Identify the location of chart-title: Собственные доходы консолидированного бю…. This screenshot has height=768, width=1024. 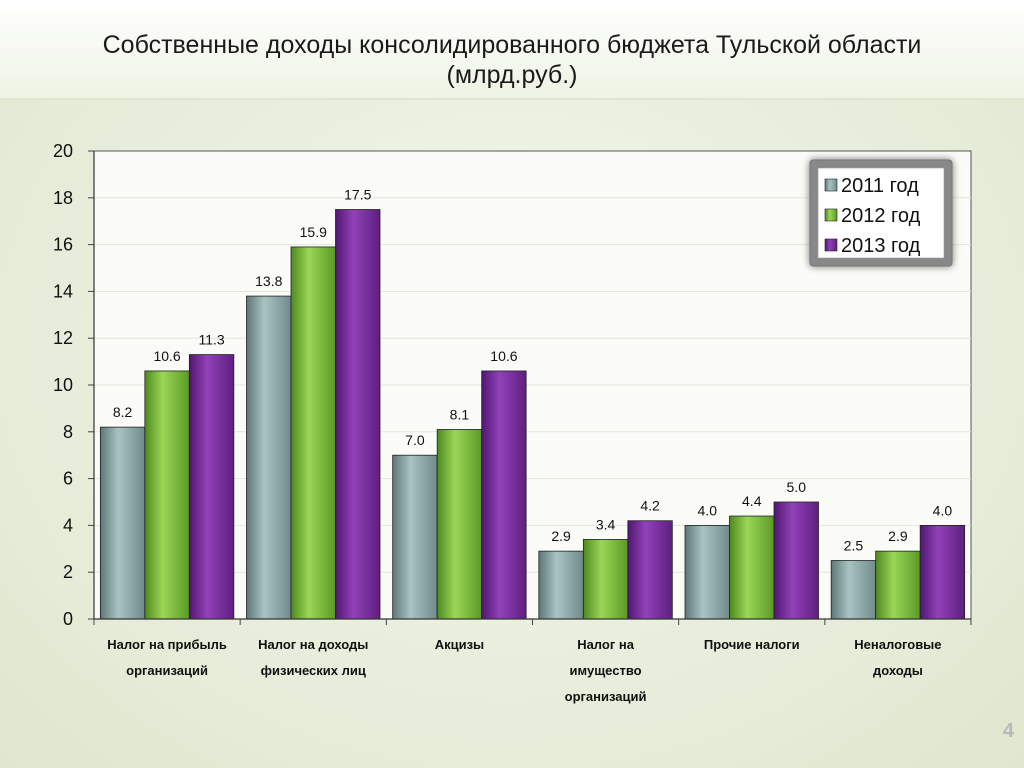
(512, 60).